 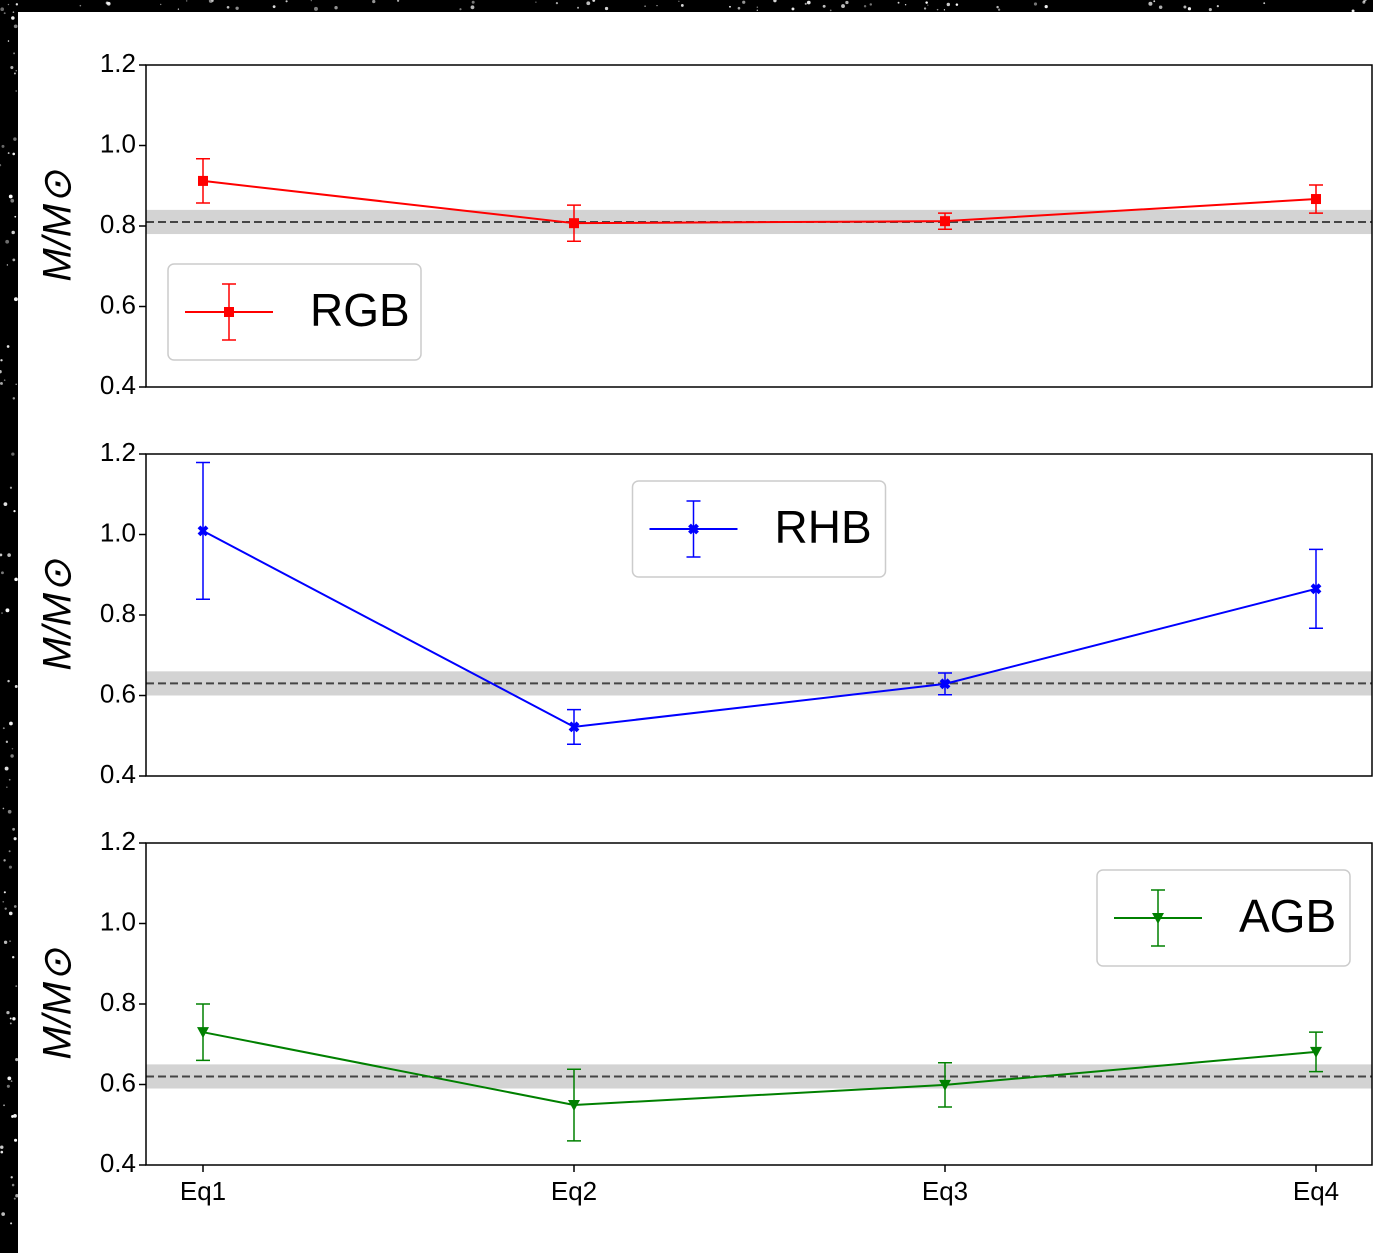 I want to click on x-tick-label: Eq3, so click(x=945, y=1191).